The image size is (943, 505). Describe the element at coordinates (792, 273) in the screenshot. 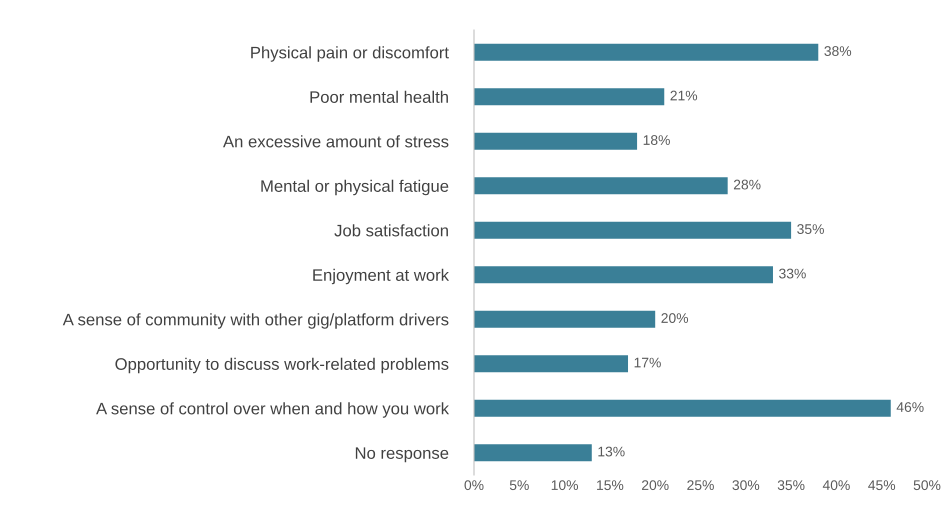

I see `data-label: 33%` at that location.